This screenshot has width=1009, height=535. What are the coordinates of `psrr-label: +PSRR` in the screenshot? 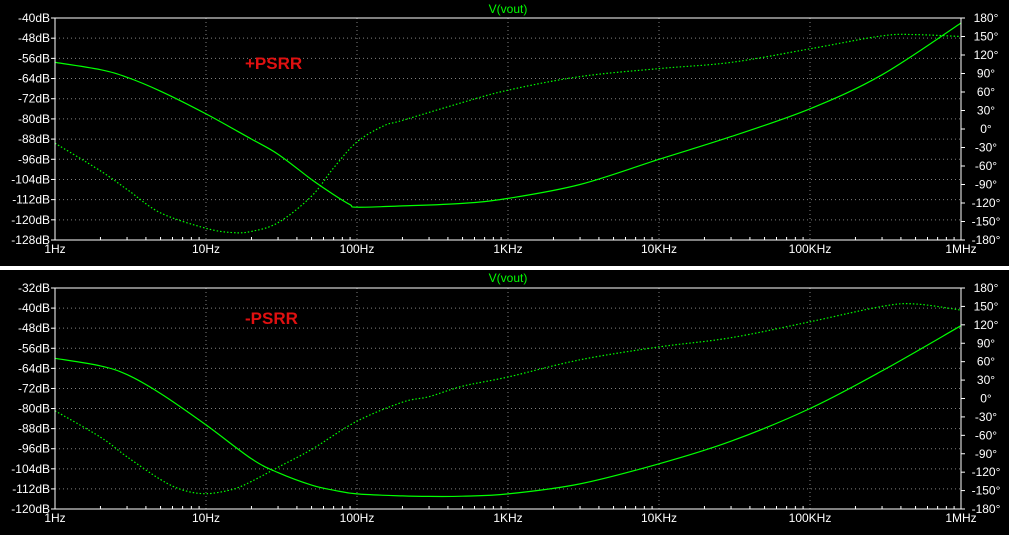 It's located at (273, 63).